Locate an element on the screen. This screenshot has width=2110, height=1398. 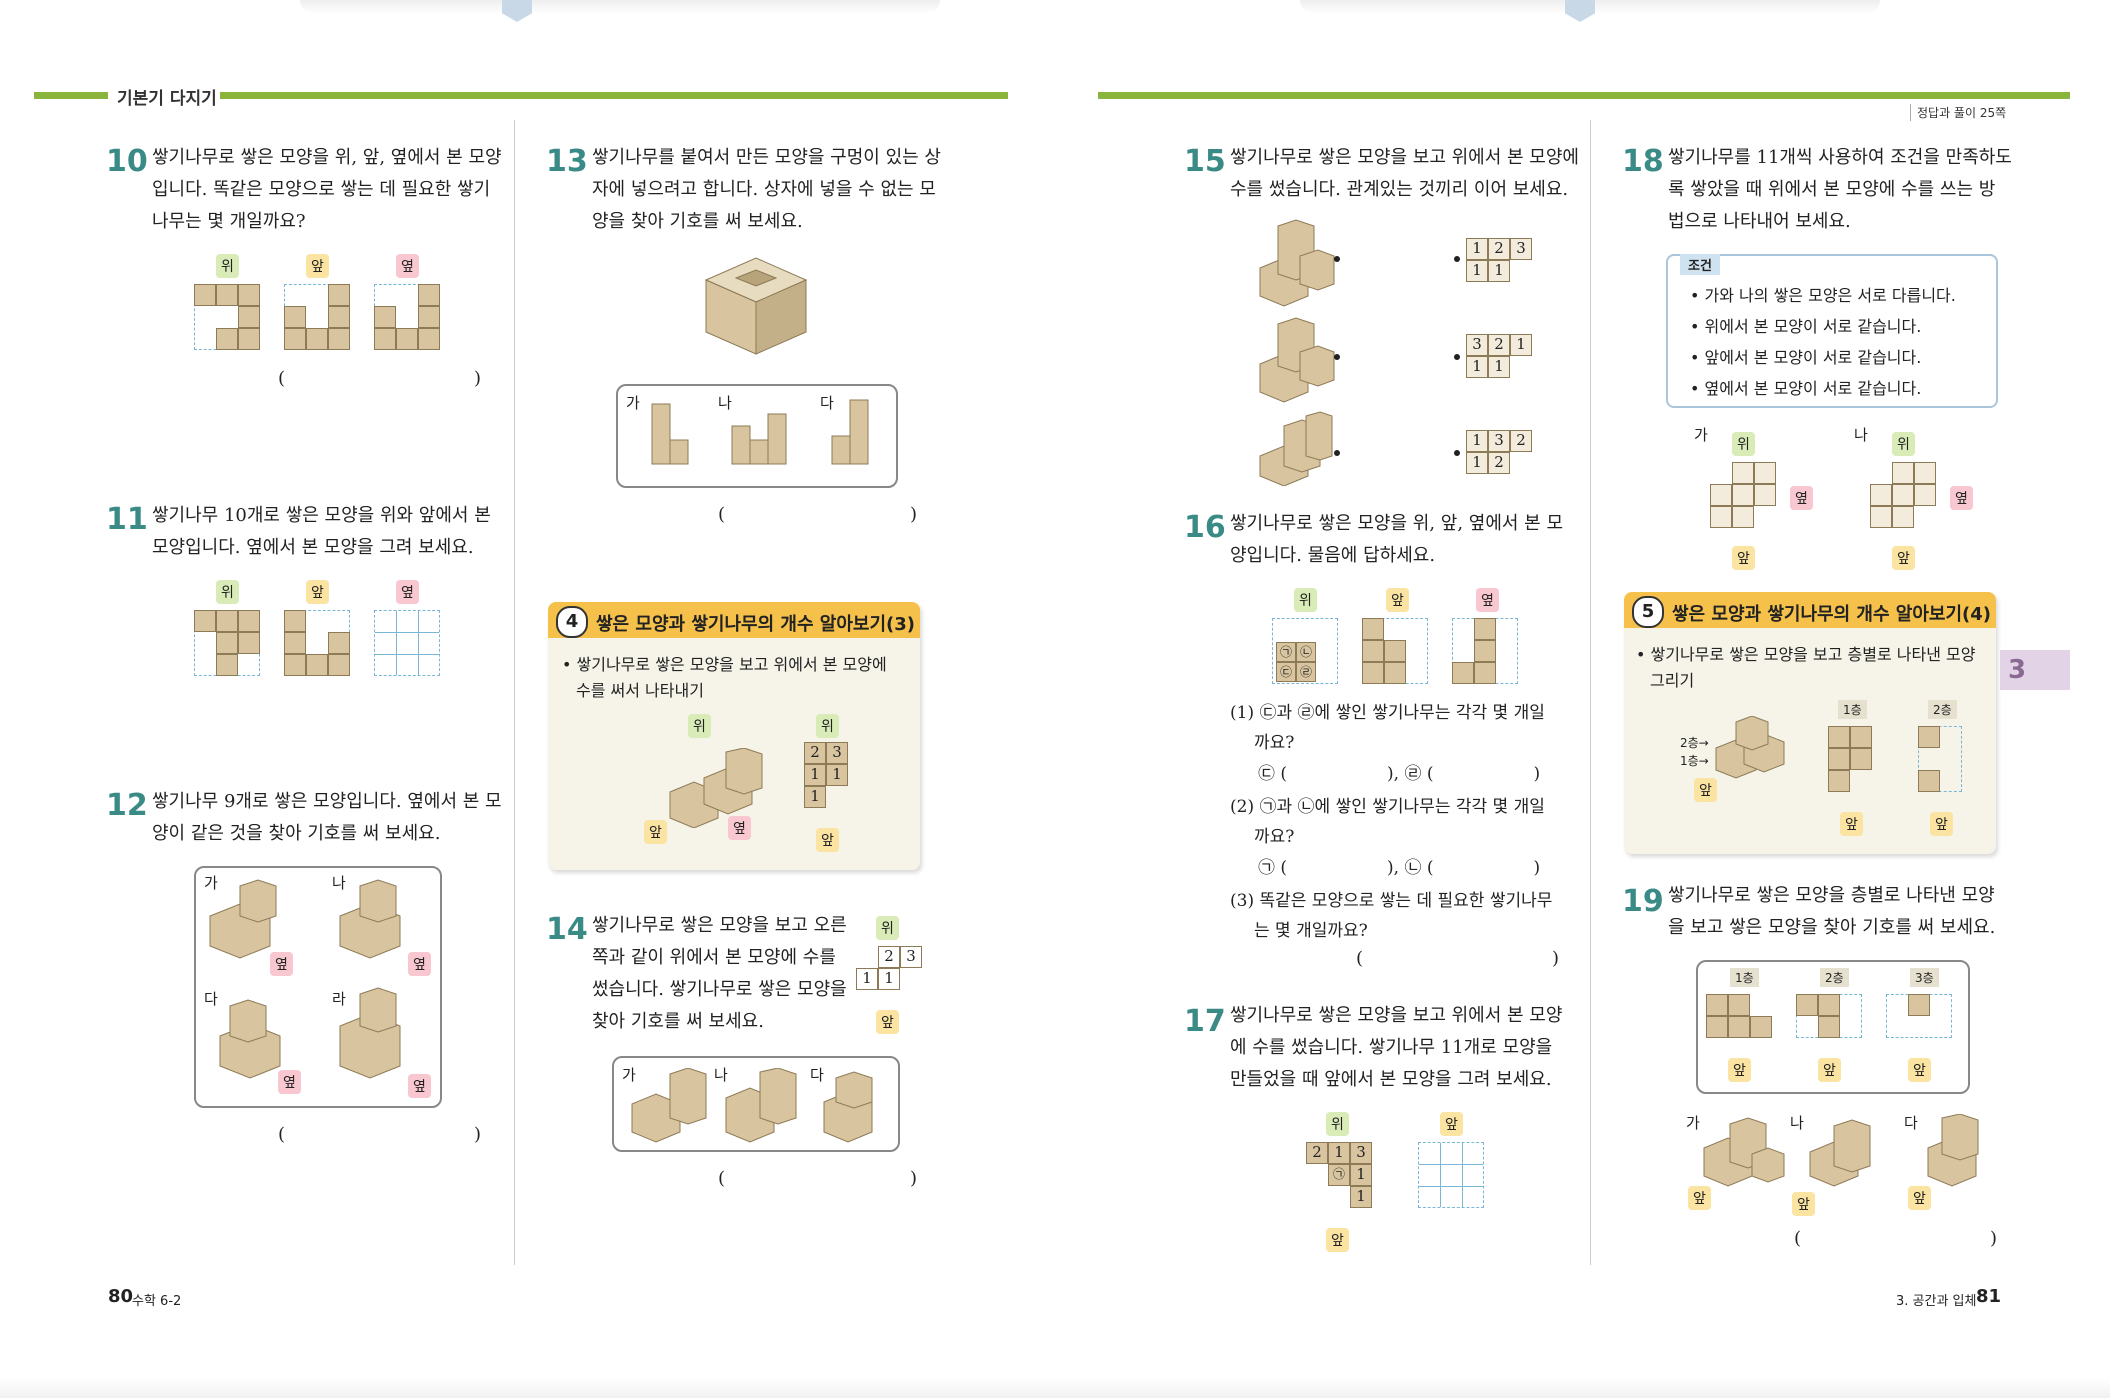
q16-sub1-answers: ㉢ (), ㉣ () is located at coordinates (1399, 774).